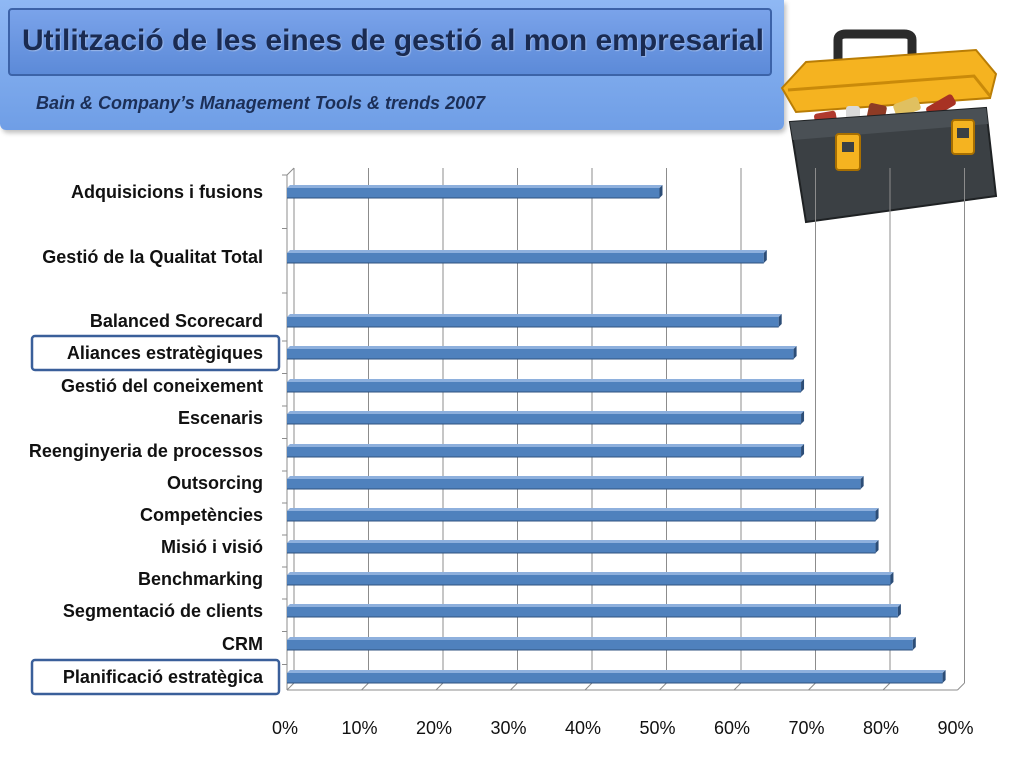  What do you see at coordinates (163, 611) in the screenshot?
I see `category-label: Segmentació de clients` at bounding box center [163, 611].